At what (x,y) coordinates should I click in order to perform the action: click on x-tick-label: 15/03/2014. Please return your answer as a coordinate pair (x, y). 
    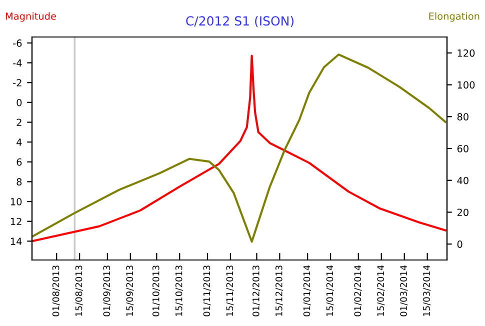
    Looking at the image, I should click on (427, 290).